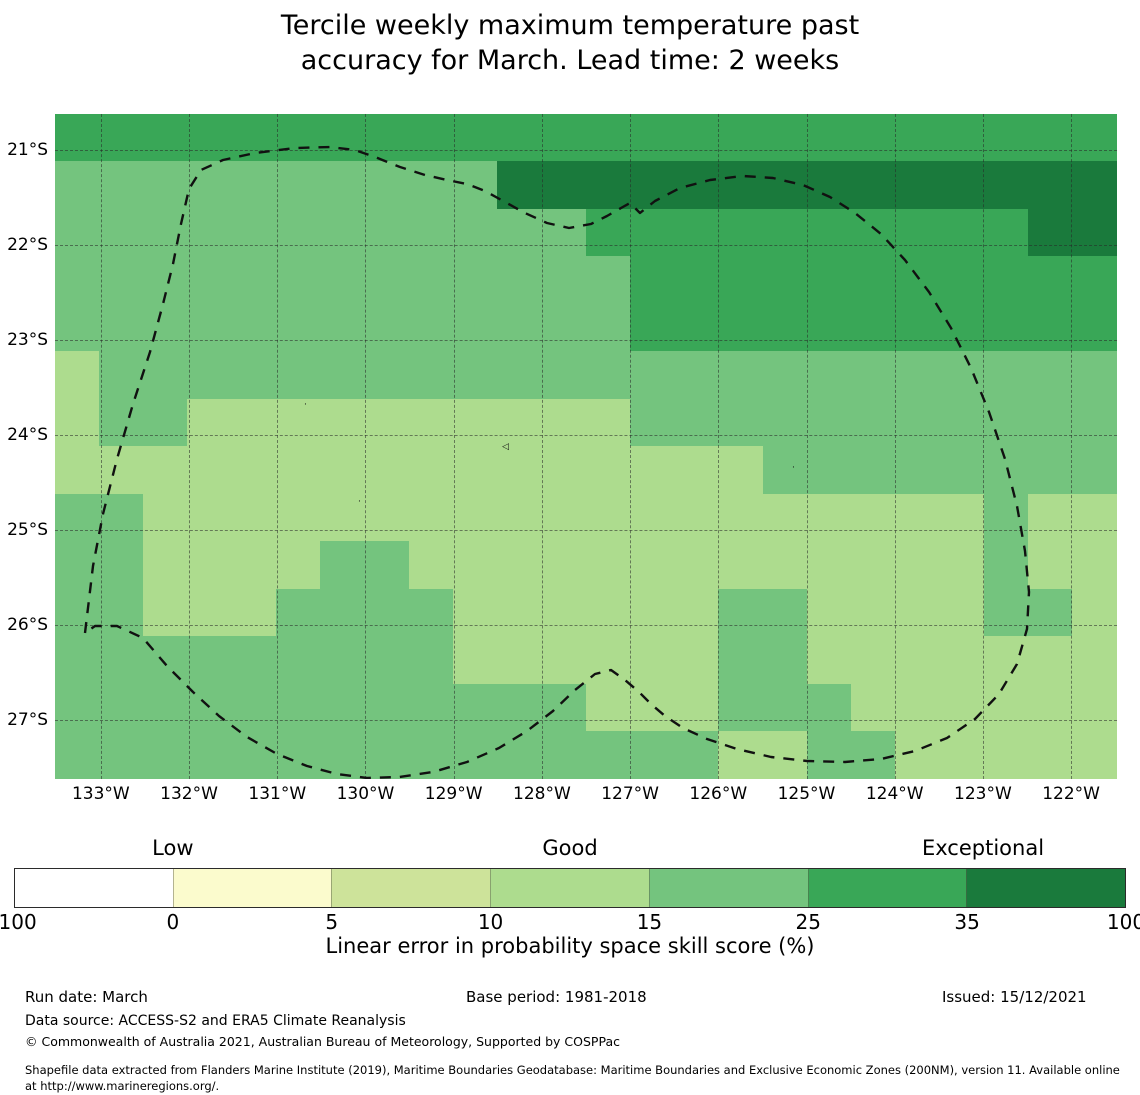 This screenshot has height=1095, width=1140. What do you see at coordinates (505, 447) in the screenshot?
I see `islet-marker: ◁` at bounding box center [505, 447].